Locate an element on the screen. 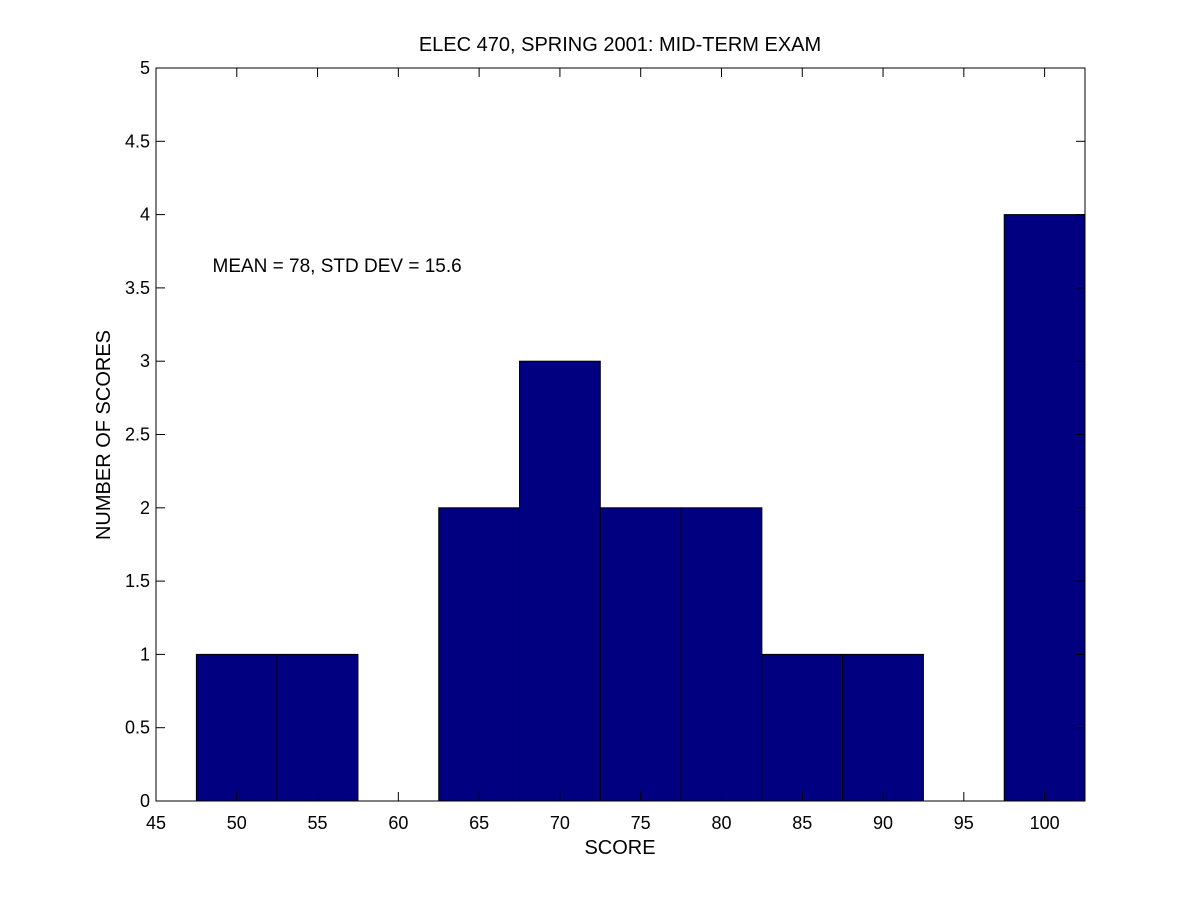 Image resolution: width=1200 pixels, height=906 pixels. x-tick-label-90: 90 is located at coordinates (883, 823).